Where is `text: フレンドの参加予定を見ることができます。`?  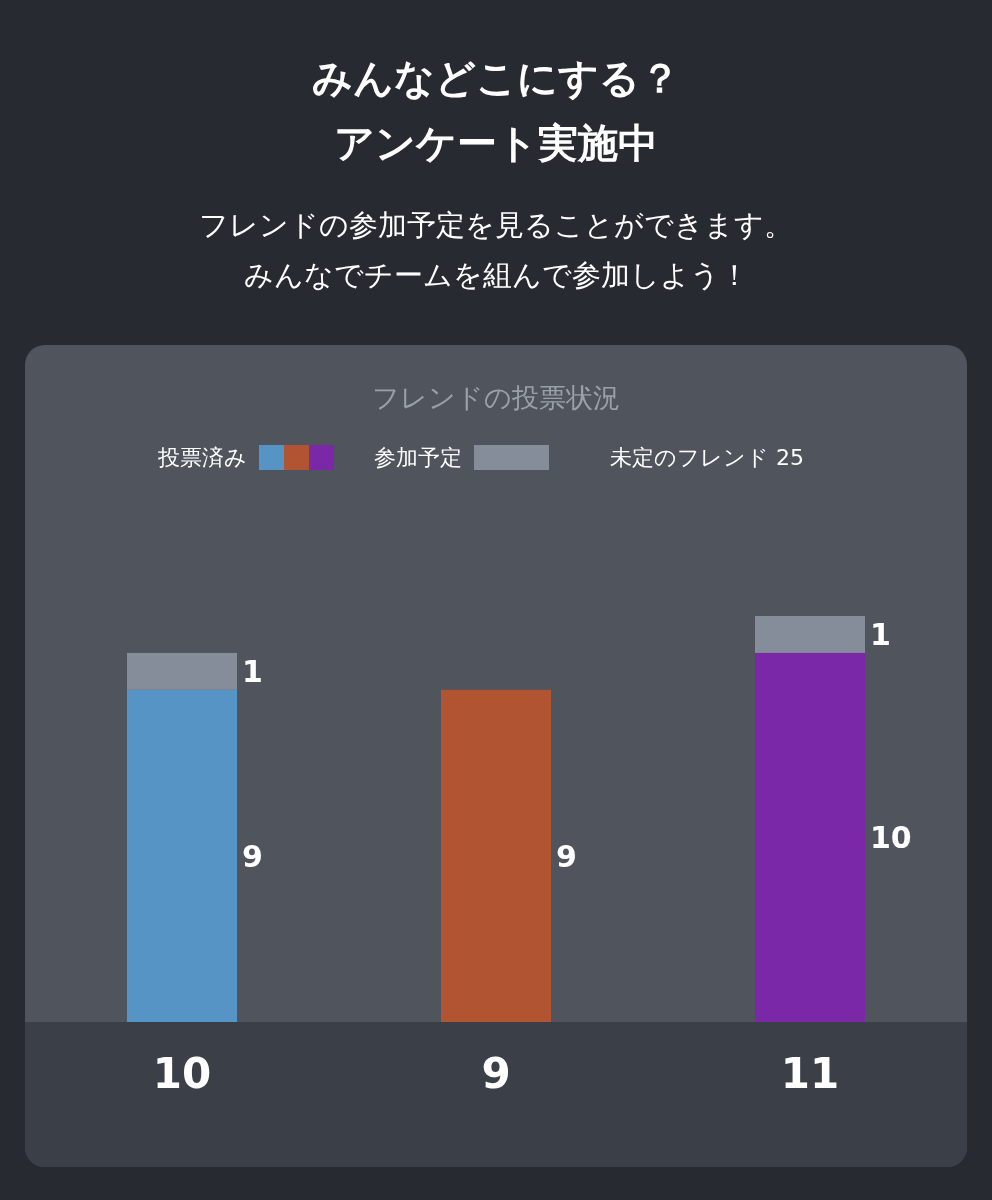 text: フレンドの参加予定を見ることができます。 is located at coordinates (496, 225).